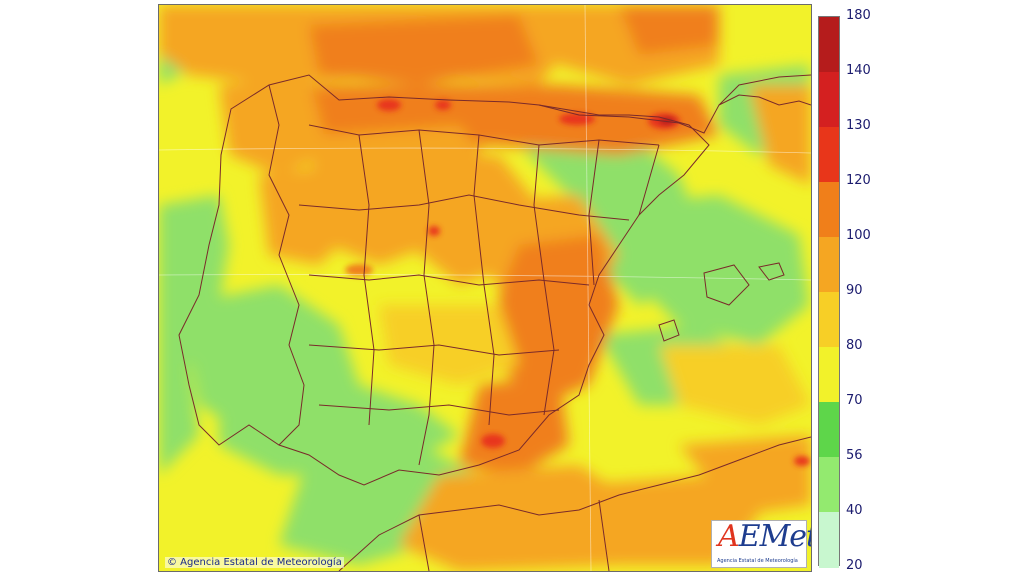 The height and width of the screenshot is (576, 1024). What do you see at coordinates (854, 290) in the screenshot?
I see `legend-label: 90` at bounding box center [854, 290].